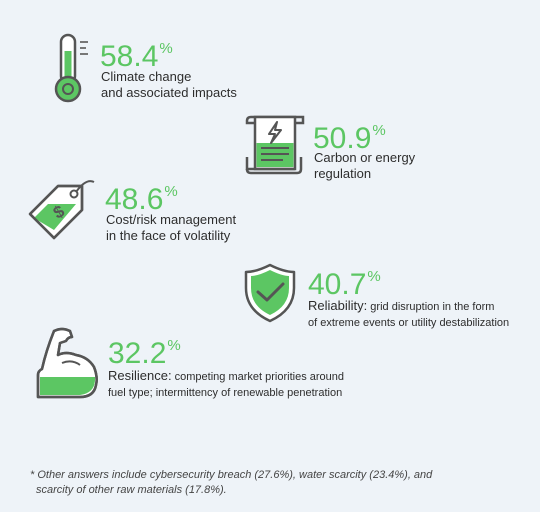 The image size is (540, 512). What do you see at coordinates (141, 199) in the screenshot?
I see `stat-value: 48.6%` at bounding box center [141, 199].